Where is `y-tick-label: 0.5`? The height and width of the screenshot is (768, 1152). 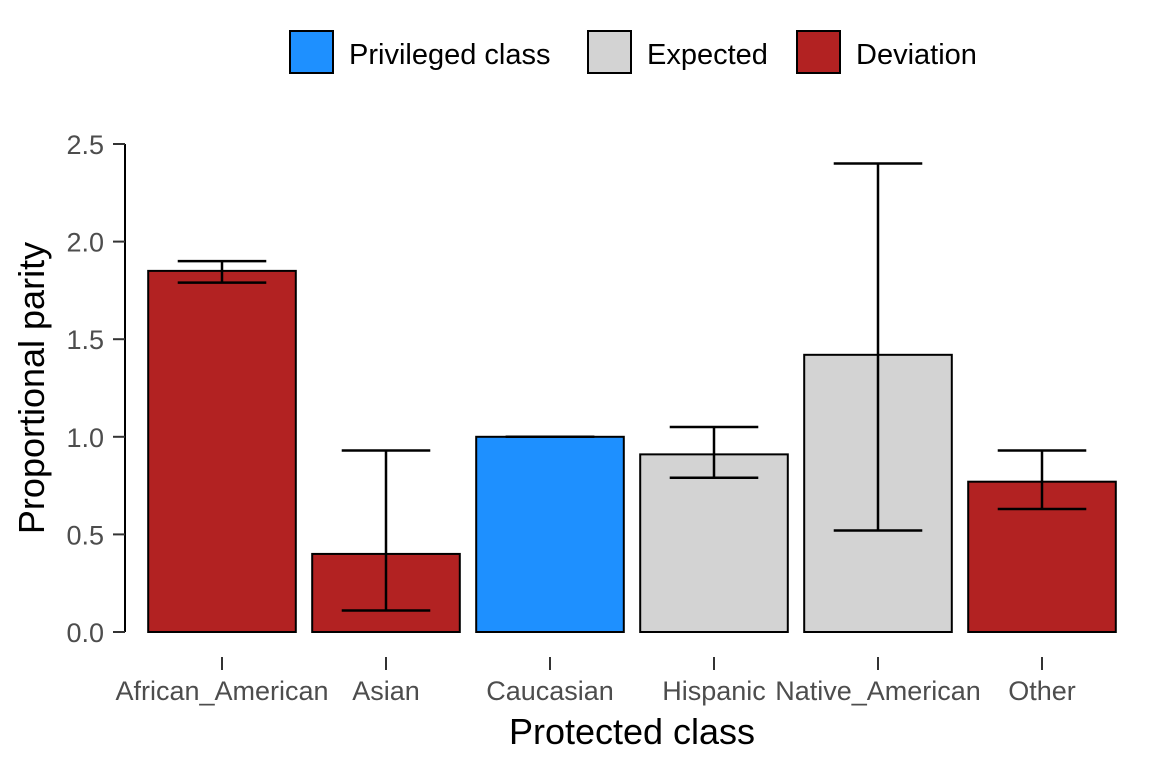 y-tick-label: 0.5 is located at coordinates (85, 535).